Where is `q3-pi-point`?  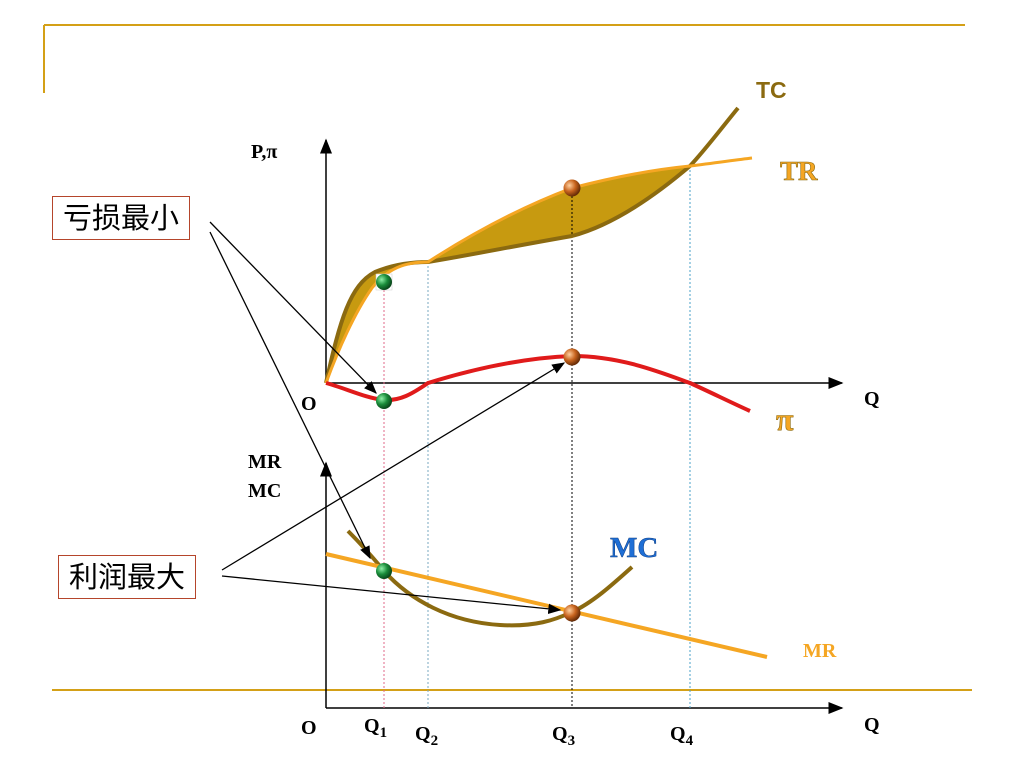
q3-pi-point is located at coordinates (572, 357).